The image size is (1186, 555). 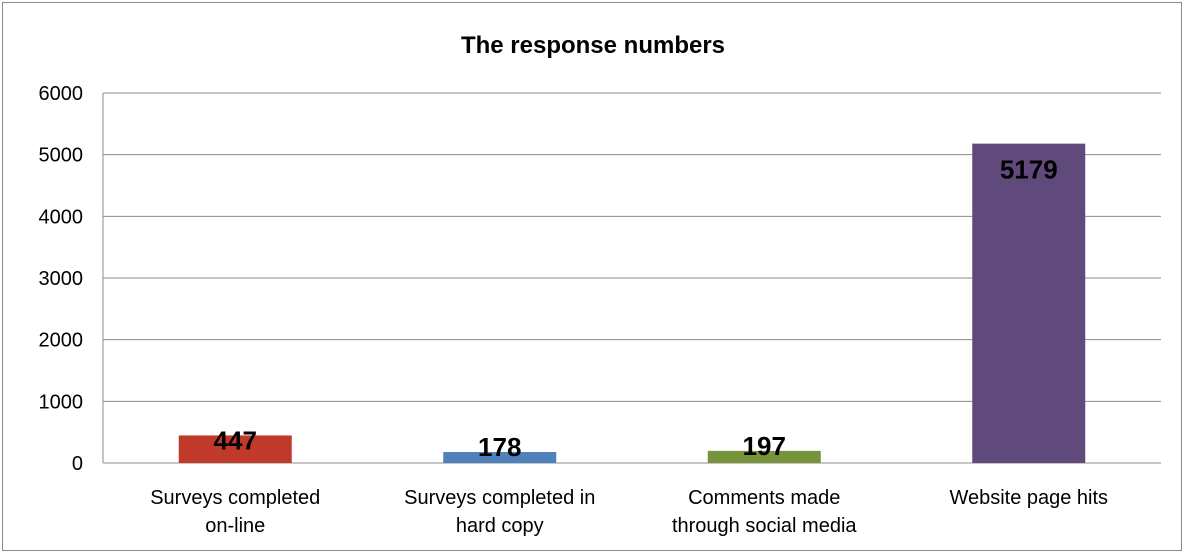 What do you see at coordinates (61, 156) in the screenshot?
I see `y-tick-label: 5000` at bounding box center [61, 156].